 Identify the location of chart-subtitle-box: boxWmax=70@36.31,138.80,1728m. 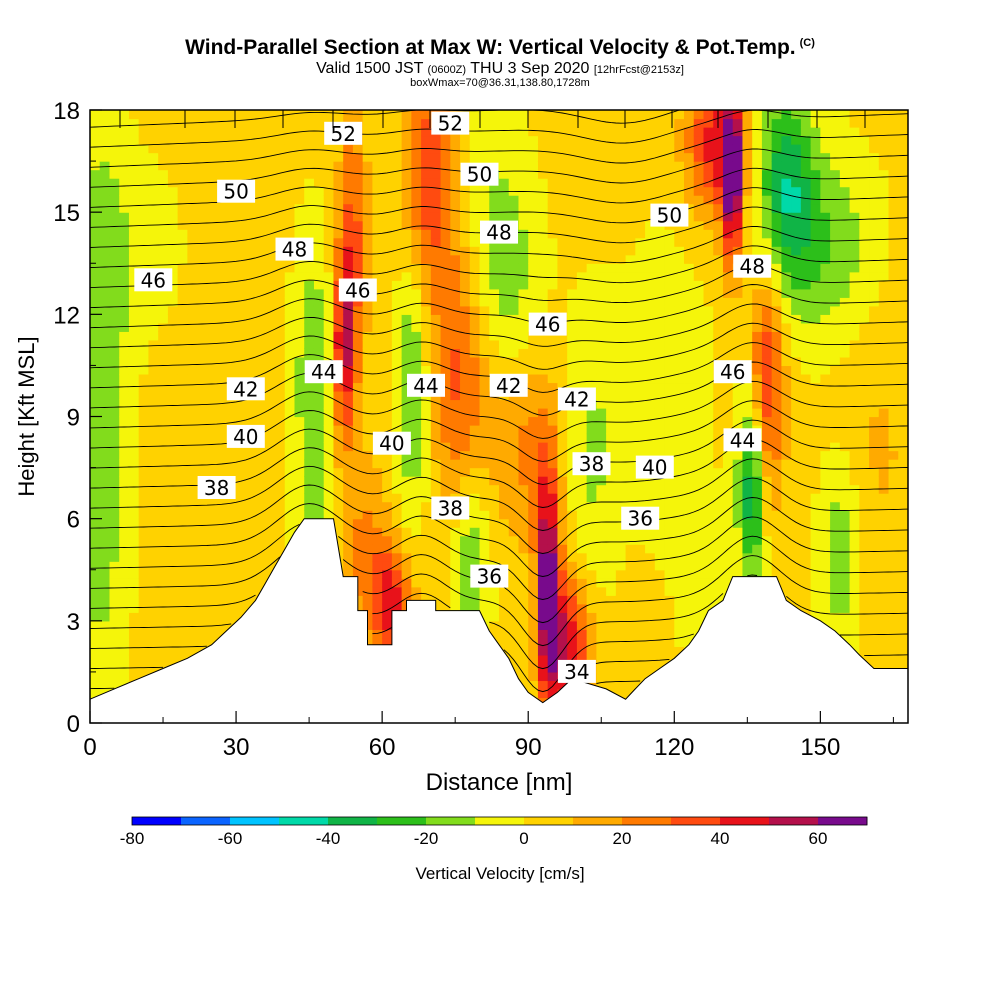
(500, 83).